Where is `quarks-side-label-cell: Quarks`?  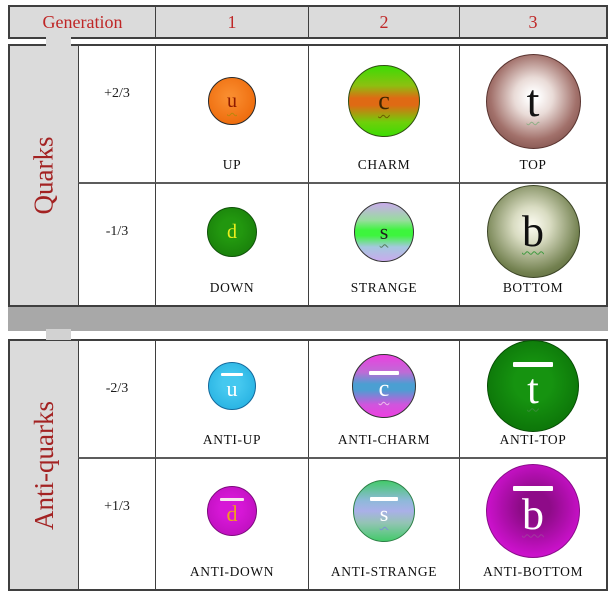
quarks-side-label-cell: Quarks is located at coordinates (44, 175).